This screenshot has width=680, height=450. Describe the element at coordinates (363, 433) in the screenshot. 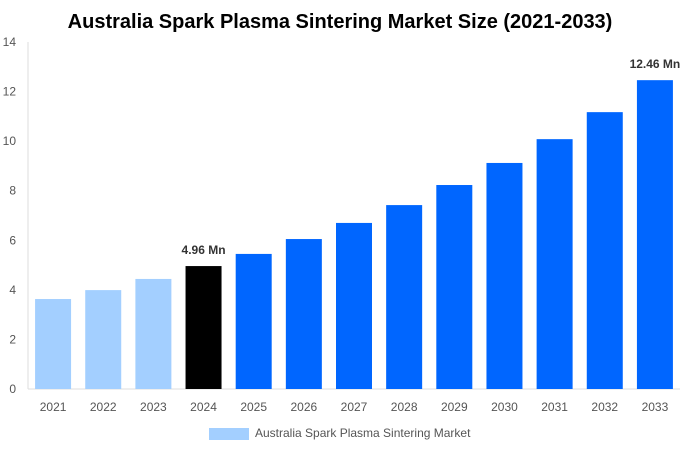

I see `legend-label: Australia Spark Plasma Sintering Market` at that location.